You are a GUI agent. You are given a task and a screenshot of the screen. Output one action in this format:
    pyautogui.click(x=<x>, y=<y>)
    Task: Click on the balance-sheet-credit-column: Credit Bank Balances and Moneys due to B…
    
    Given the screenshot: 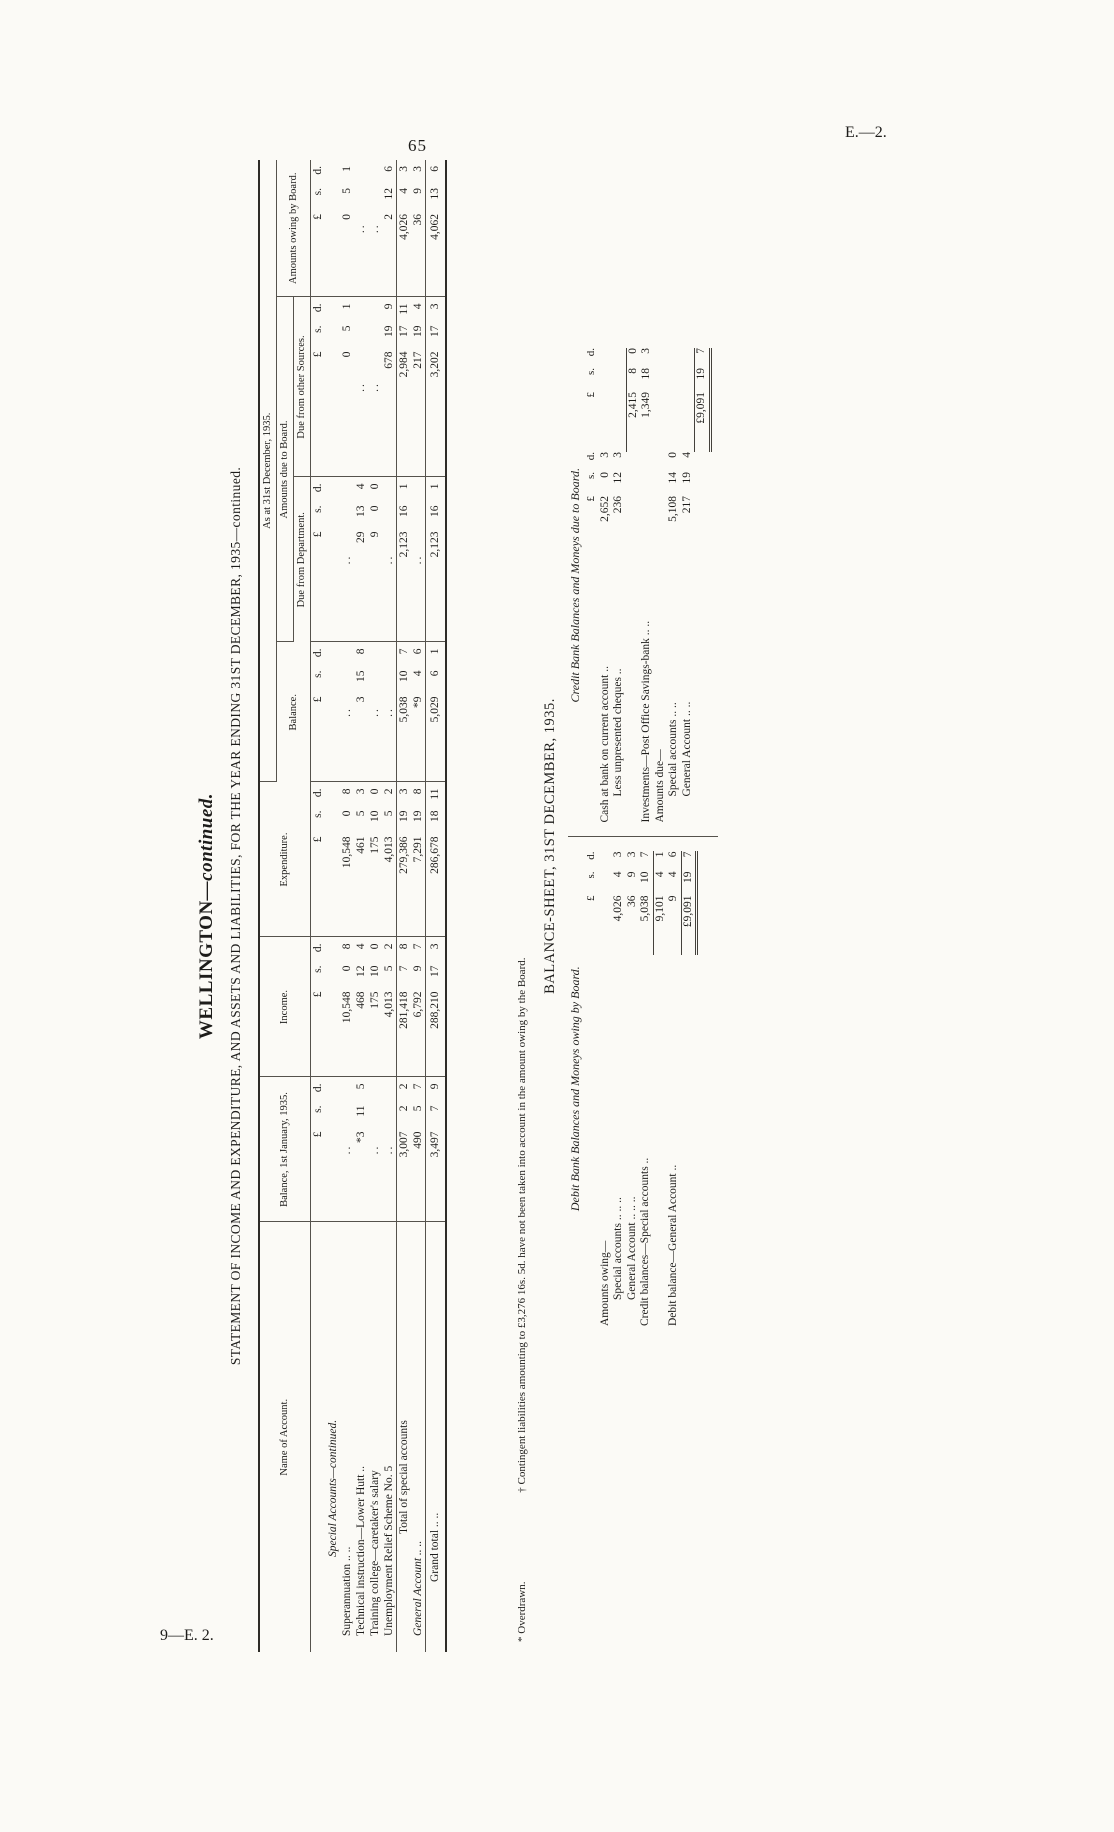 What is the action you would take?
    pyautogui.click(x=643, y=590)
    